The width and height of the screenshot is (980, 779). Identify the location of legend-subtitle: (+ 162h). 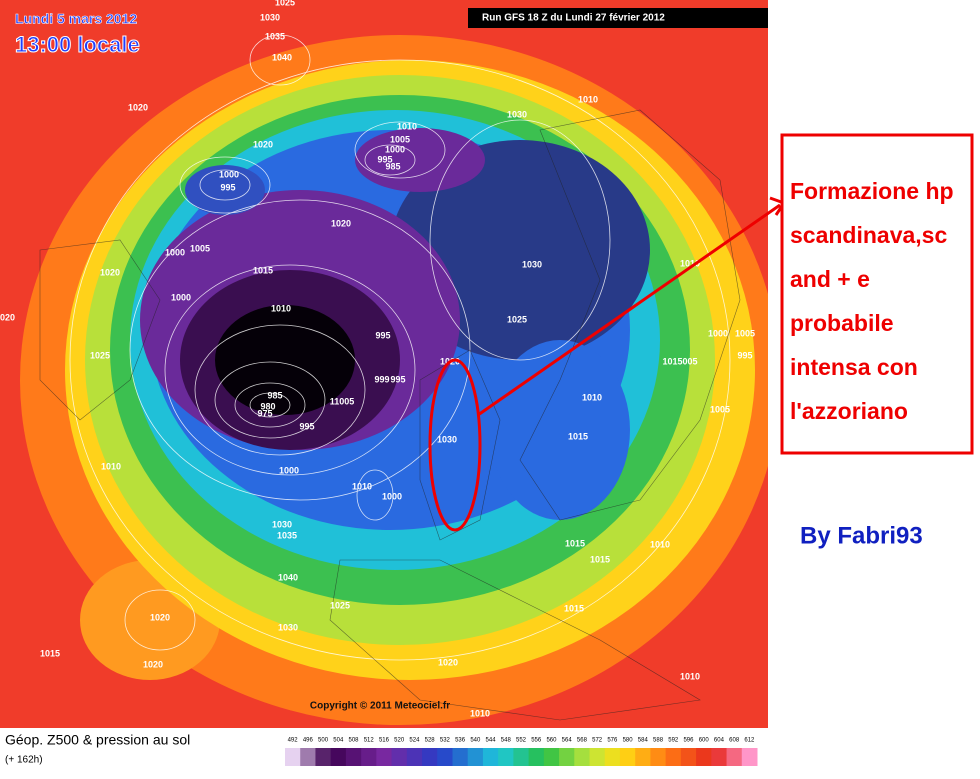
(24, 760).